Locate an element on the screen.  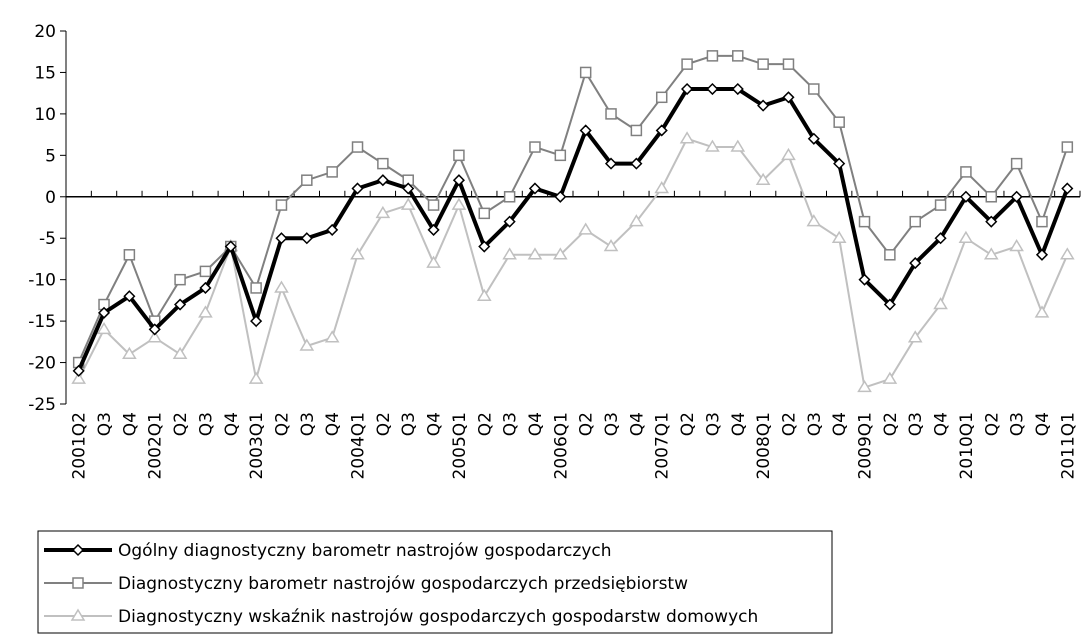
y-tick-label: -25 is located at coordinates (42, 405).